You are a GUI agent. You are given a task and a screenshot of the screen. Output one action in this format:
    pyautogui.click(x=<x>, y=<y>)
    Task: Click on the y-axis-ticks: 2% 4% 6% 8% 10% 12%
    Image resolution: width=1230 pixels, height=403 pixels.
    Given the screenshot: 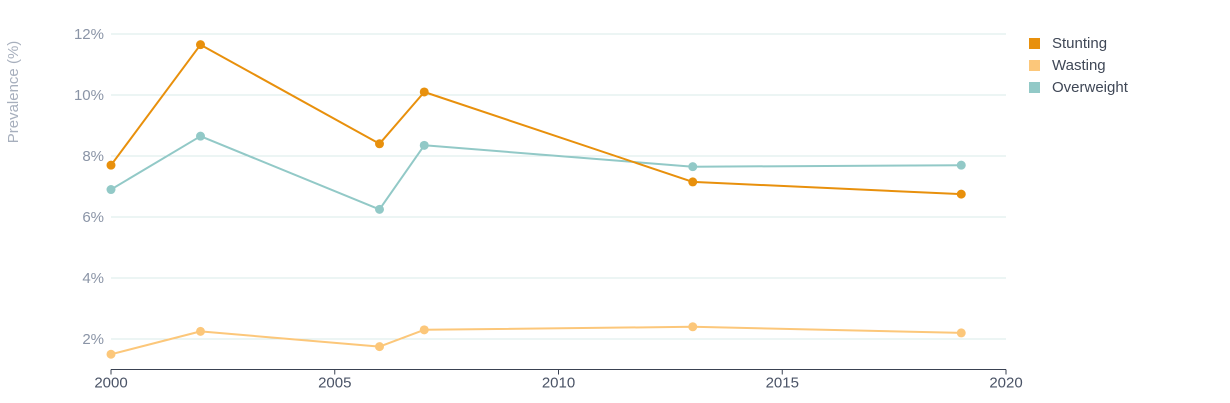 What is the action you would take?
    pyautogui.click(x=89, y=187)
    